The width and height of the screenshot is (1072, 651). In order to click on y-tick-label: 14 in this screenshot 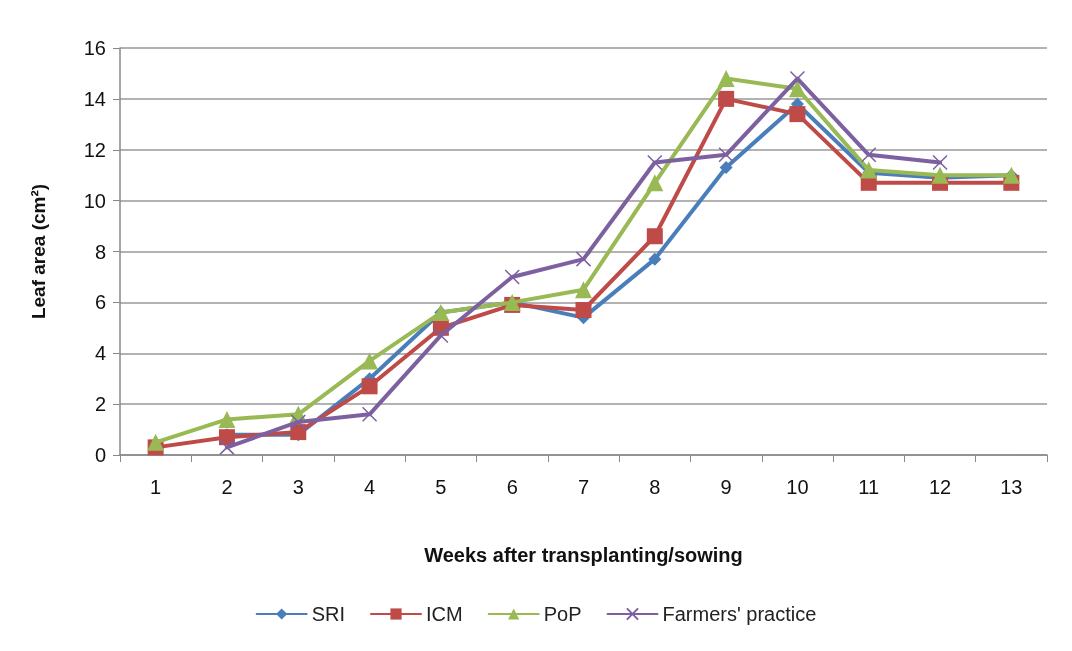, I will do `click(94, 98)`.